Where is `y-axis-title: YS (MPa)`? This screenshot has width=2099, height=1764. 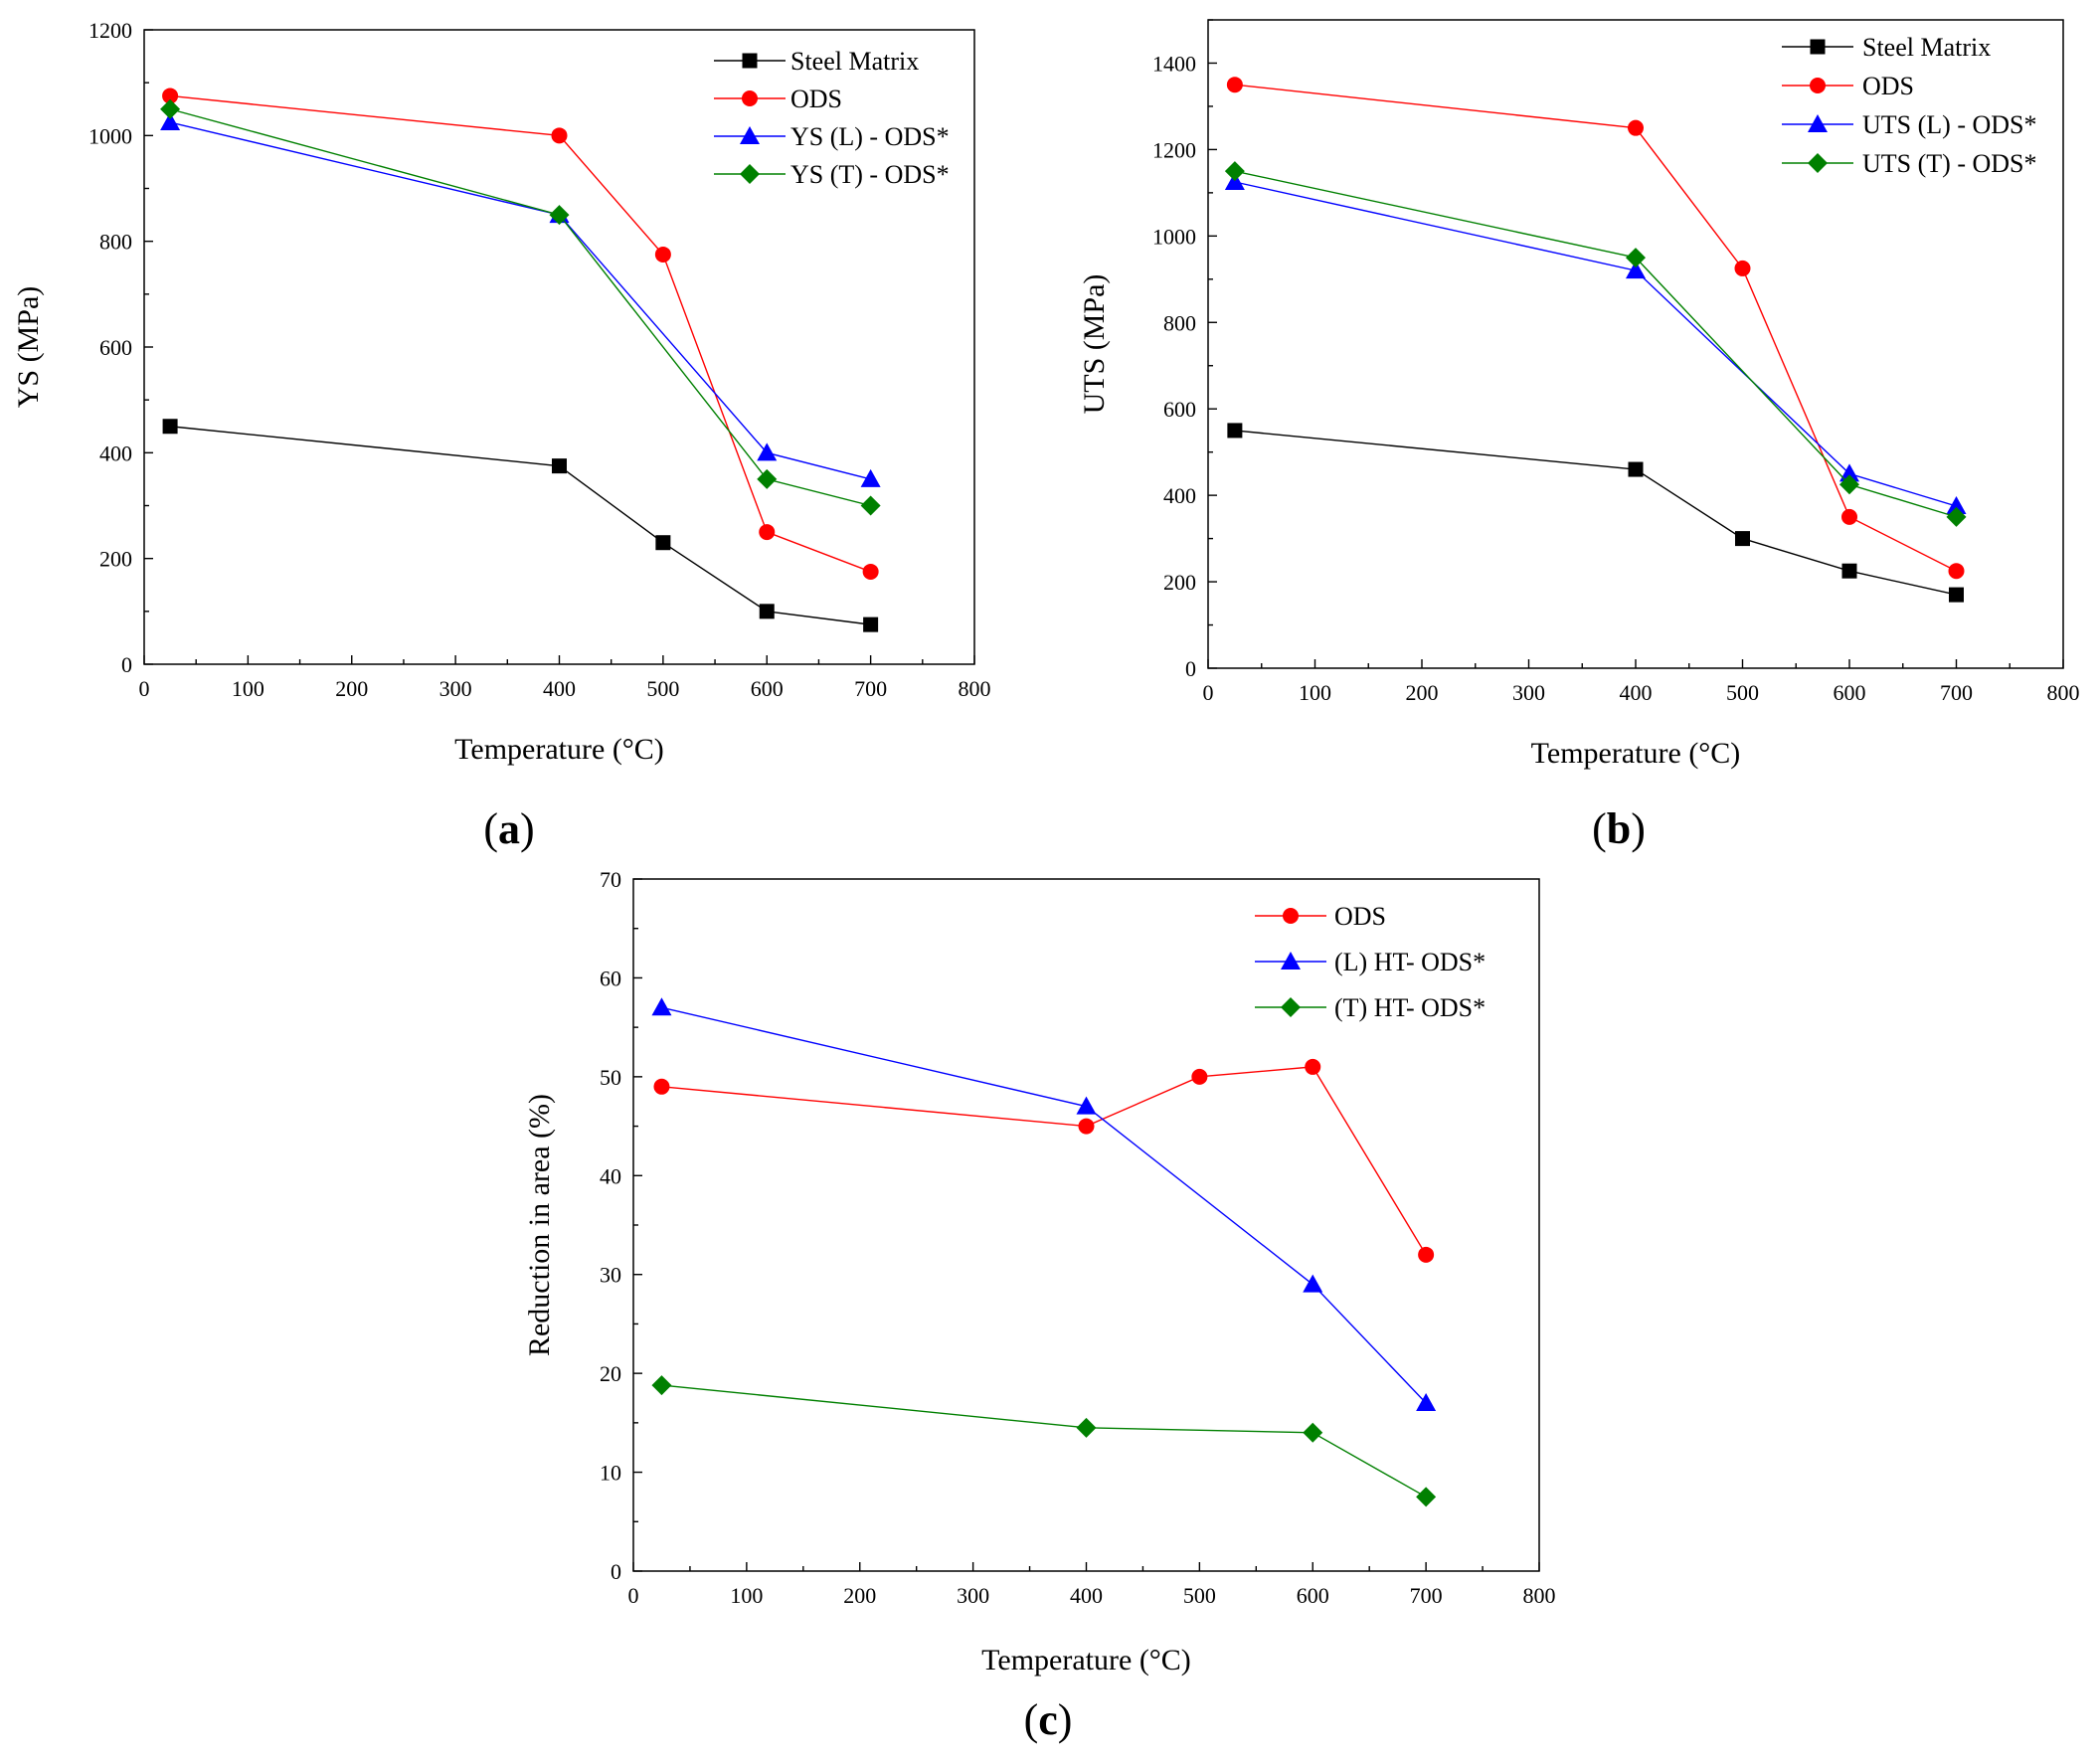
y-axis-title: YS (MPa) is located at coordinates (28, 347).